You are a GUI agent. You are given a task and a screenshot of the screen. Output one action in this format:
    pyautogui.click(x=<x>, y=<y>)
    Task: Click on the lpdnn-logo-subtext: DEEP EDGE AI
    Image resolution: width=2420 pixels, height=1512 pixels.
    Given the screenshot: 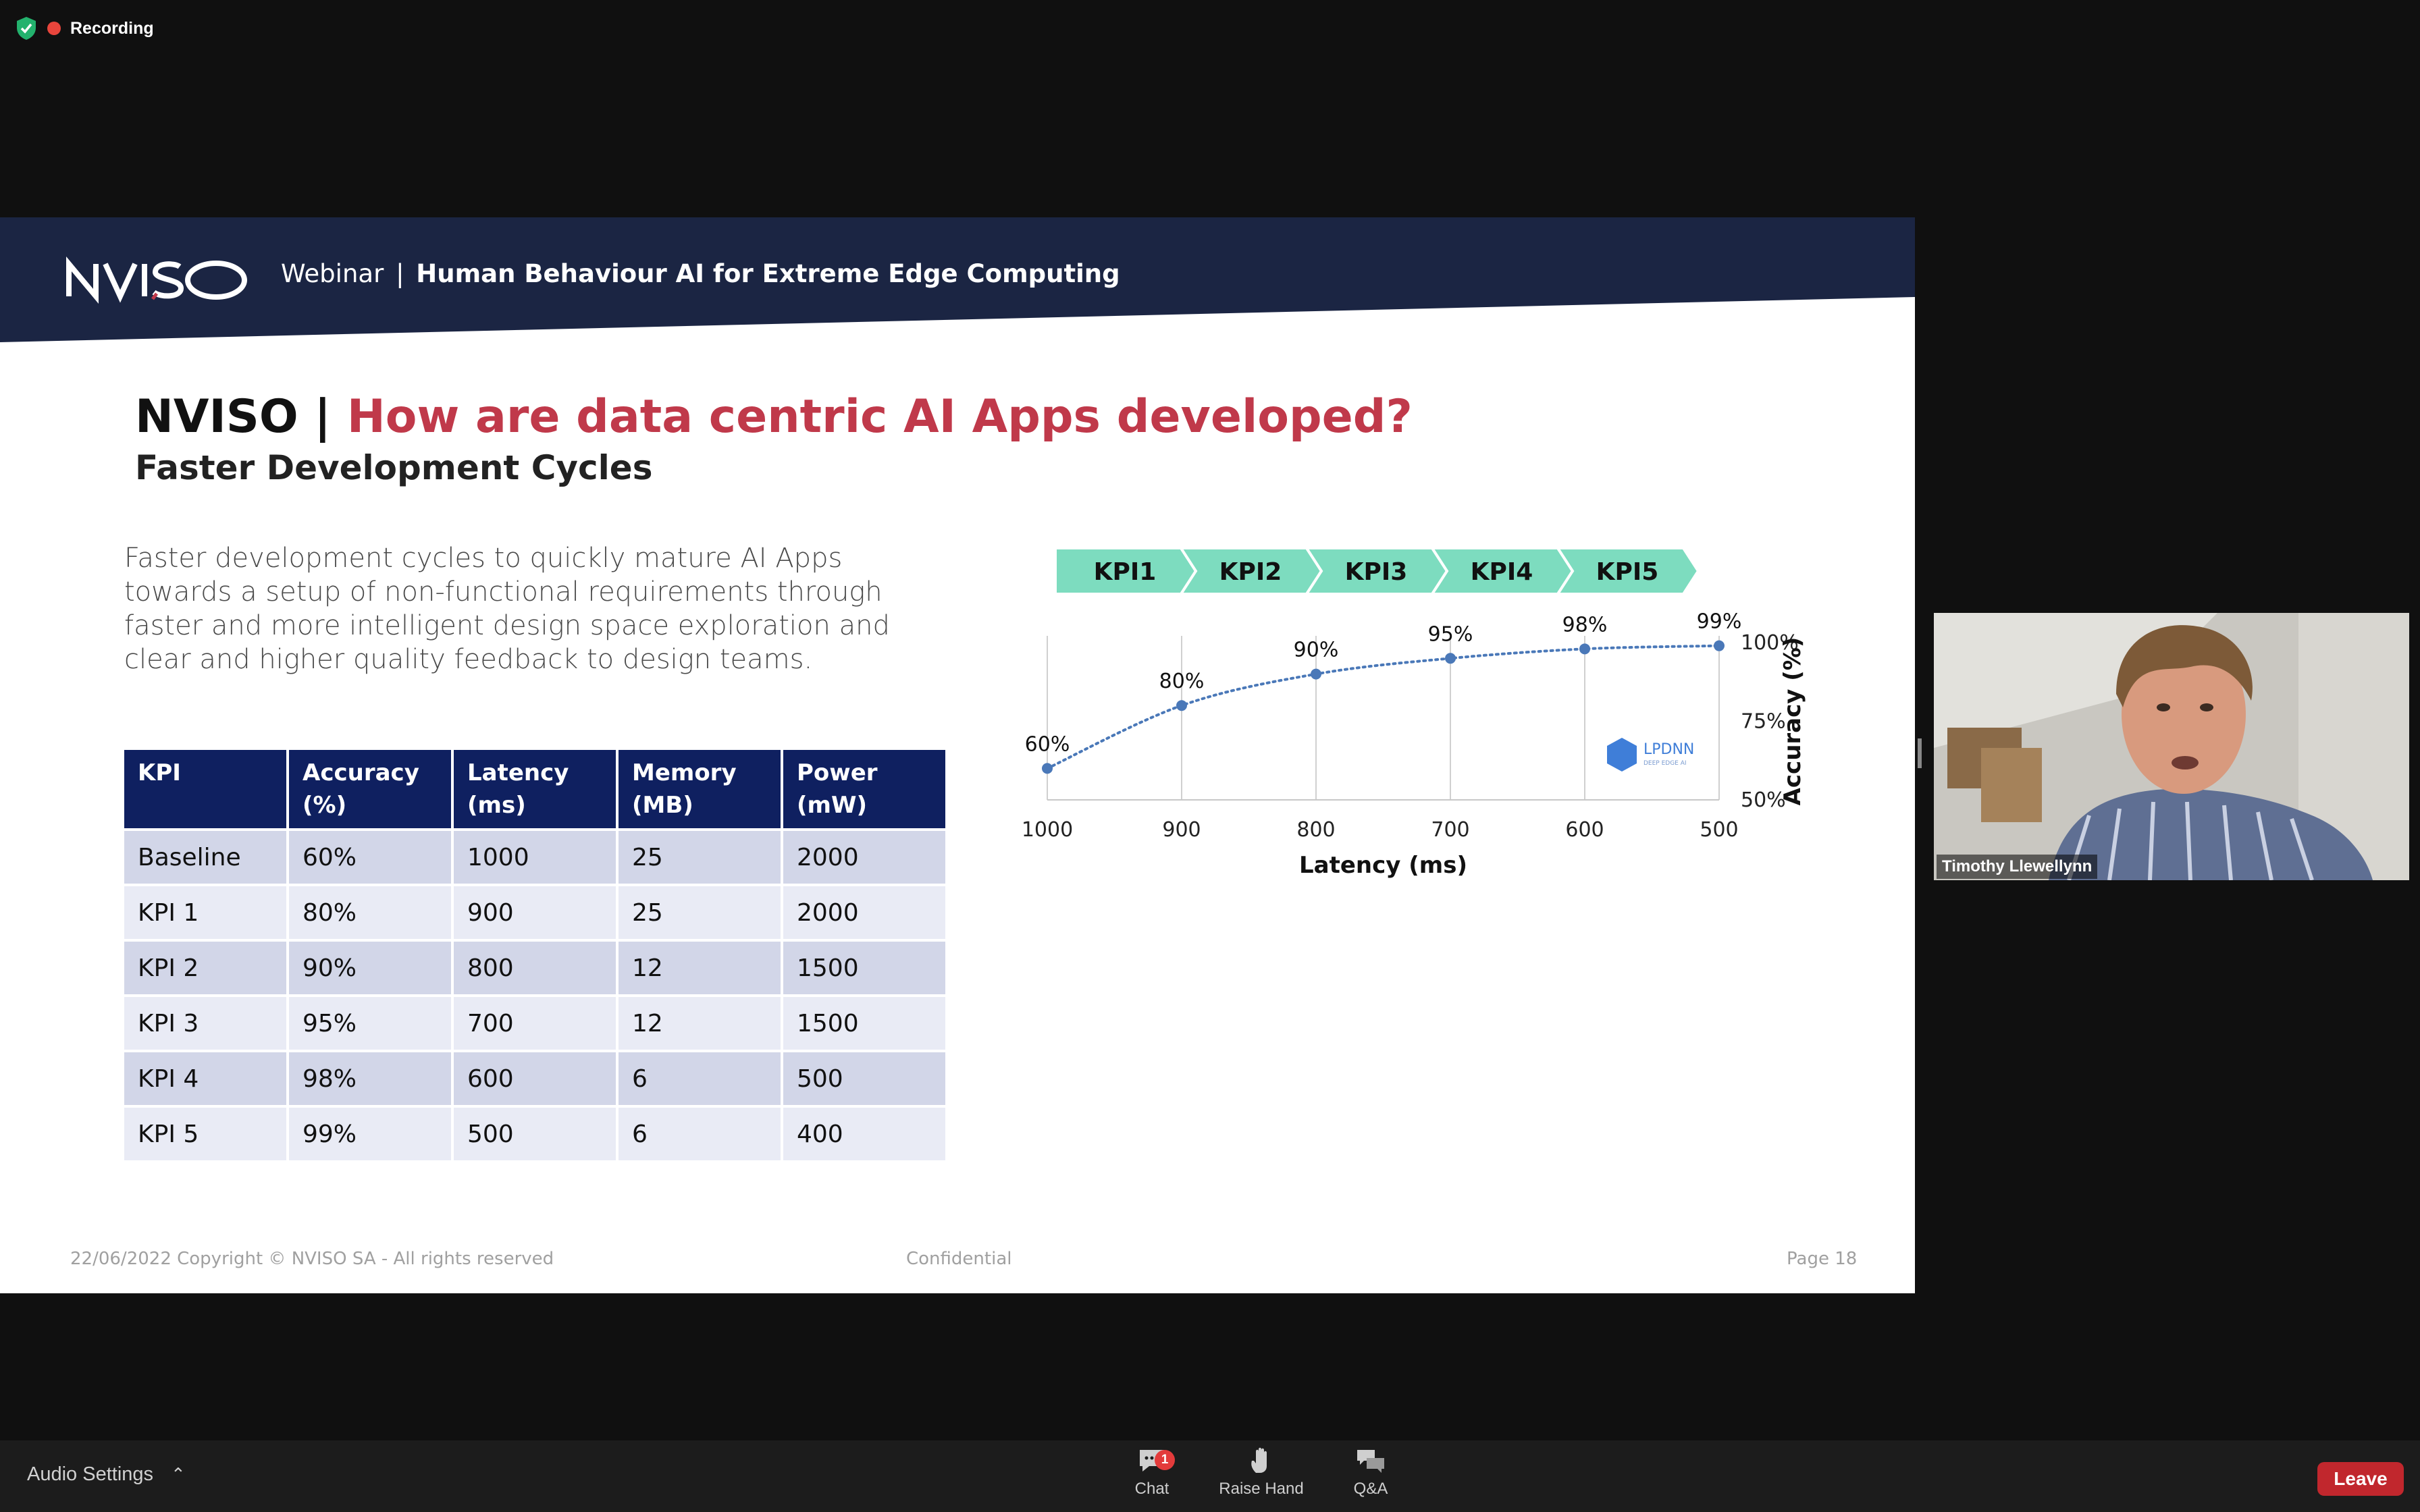 What is the action you would take?
    pyautogui.click(x=1665, y=763)
    